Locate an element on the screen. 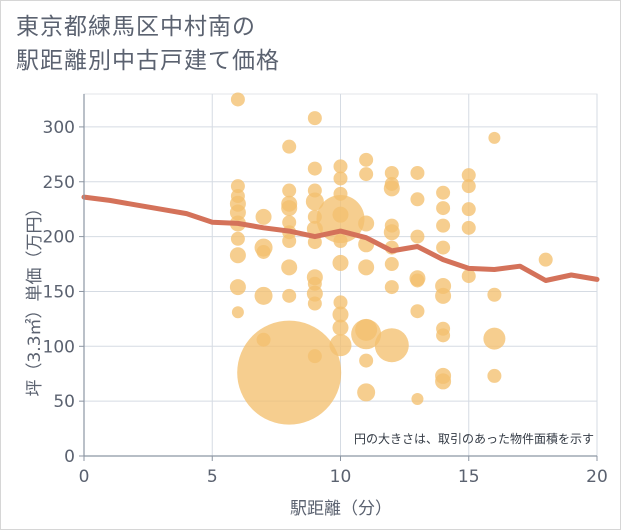 The image size is (621, 530). trend-line-series is located at coordinates (340, 238).